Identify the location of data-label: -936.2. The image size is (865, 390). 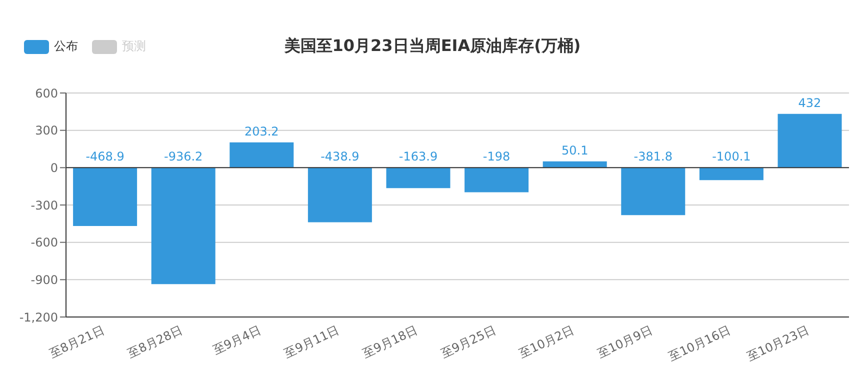
(183, 157).